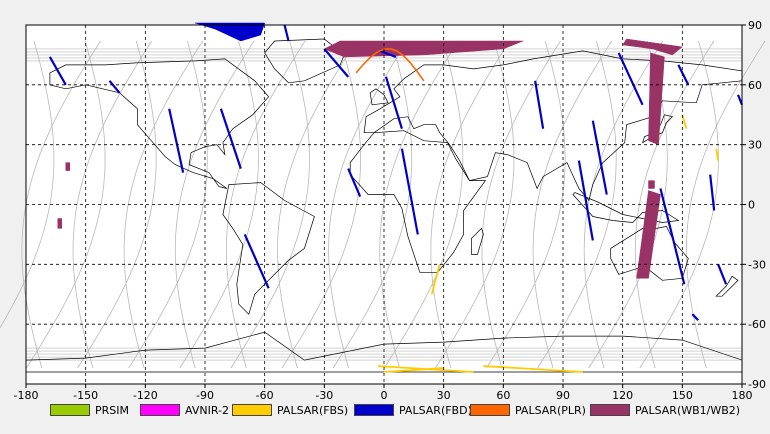  I want to click on longitude-ticks: -180 -150 -120 -90 -60 -30 0 30 60 90 120 150 180, so click(383, 393).